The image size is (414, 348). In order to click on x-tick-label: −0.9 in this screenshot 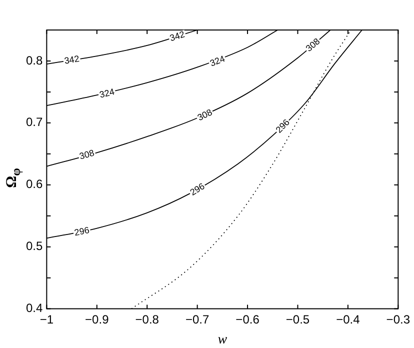, I will do `click(97, 319)`.